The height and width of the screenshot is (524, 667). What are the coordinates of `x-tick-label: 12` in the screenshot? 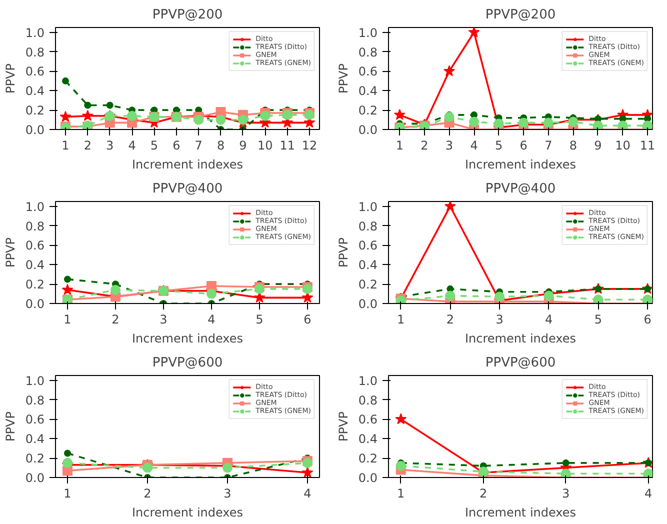 It's located at (310, 145).